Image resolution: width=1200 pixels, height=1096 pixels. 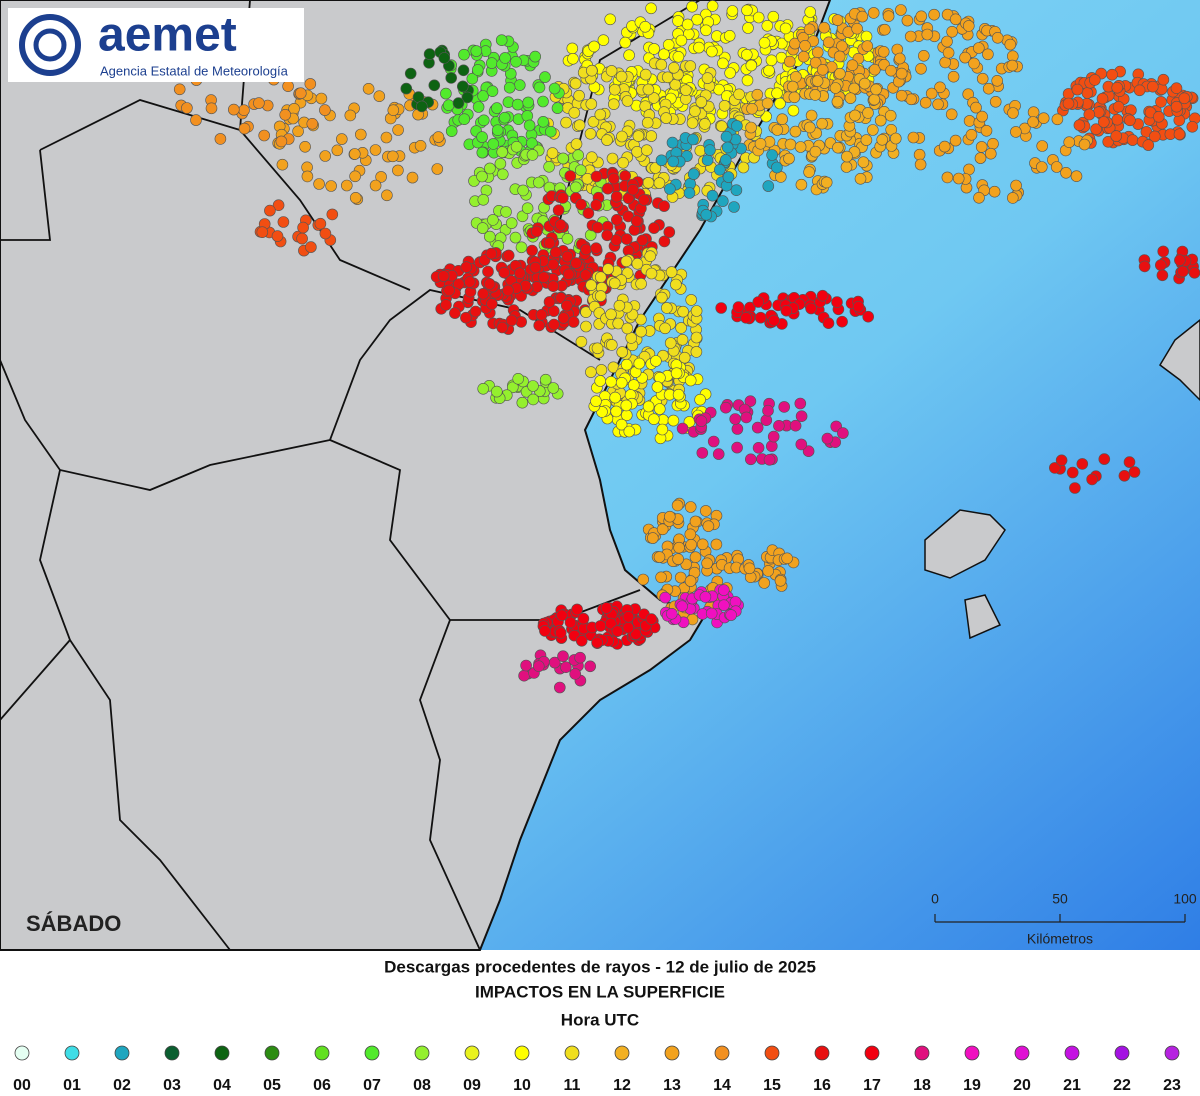 What do you see at coordinates (965, 574) in the screenshot?
I see `ibiza` at bounding box center [965, 574].